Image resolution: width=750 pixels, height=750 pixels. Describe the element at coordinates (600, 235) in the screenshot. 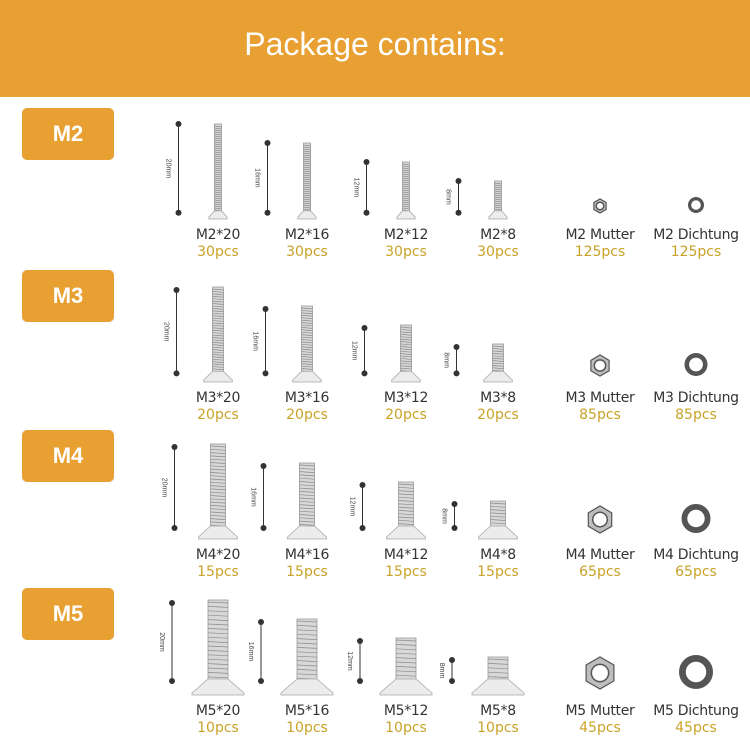

I see `item-name: M2 Mutter` at that location.